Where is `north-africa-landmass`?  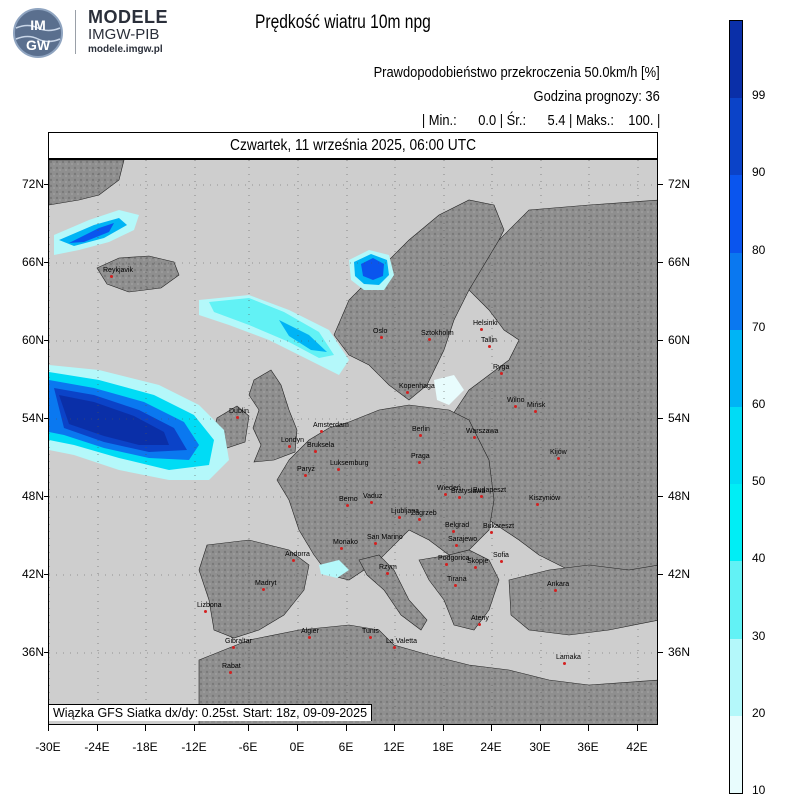
north-africa-landmass is located at coordinates (427, 674).